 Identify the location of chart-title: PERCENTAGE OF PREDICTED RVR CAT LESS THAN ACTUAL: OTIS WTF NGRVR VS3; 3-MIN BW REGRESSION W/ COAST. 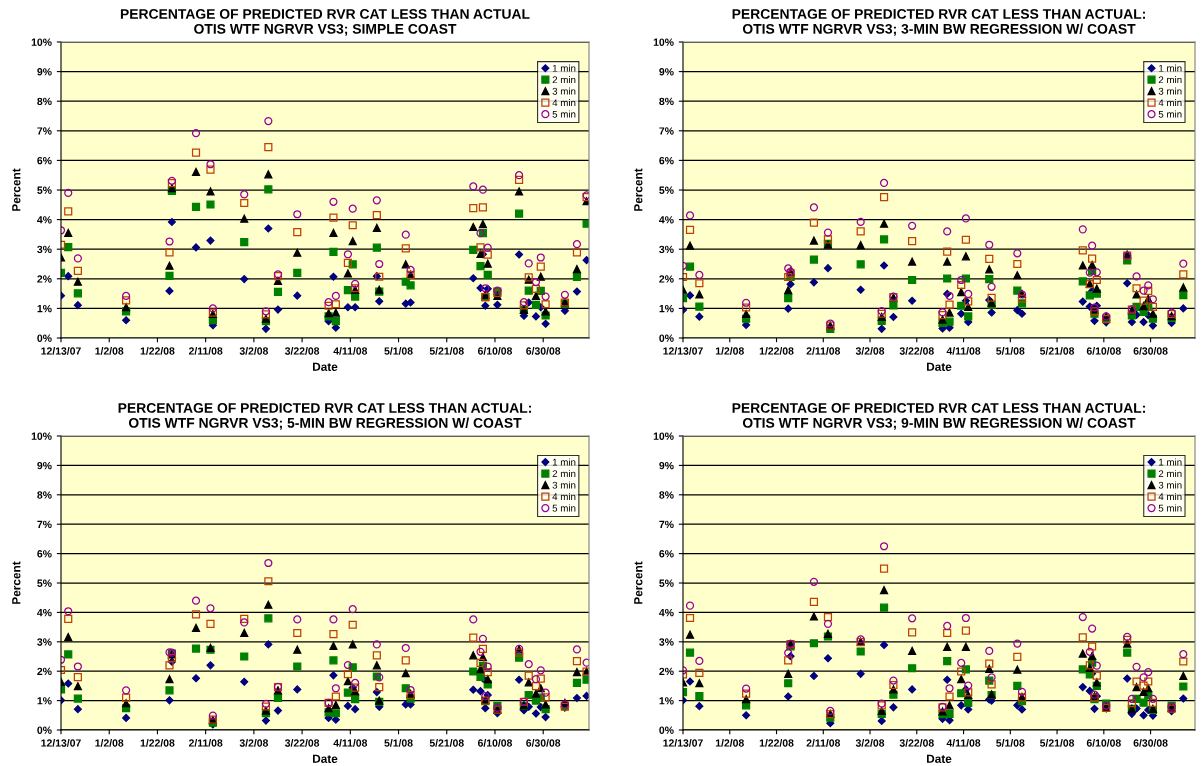
(938, 22).